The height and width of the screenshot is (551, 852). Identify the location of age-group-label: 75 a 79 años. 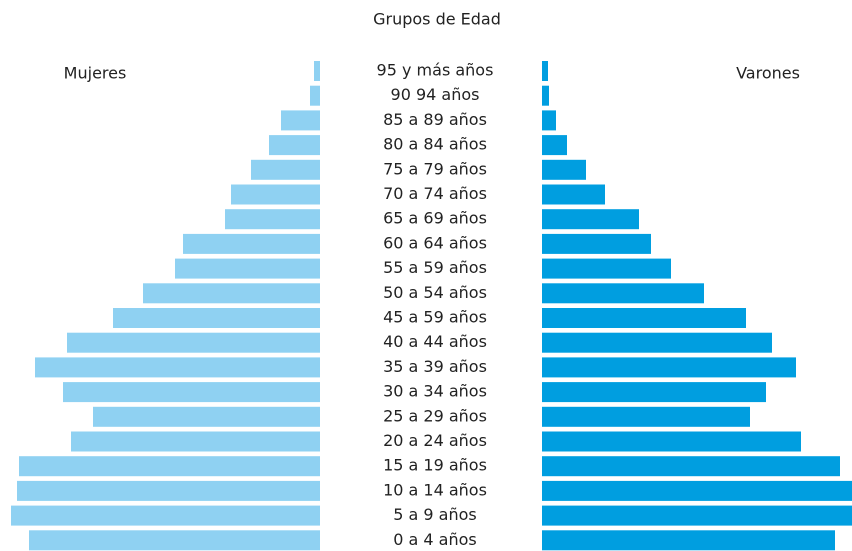
(435, 168).